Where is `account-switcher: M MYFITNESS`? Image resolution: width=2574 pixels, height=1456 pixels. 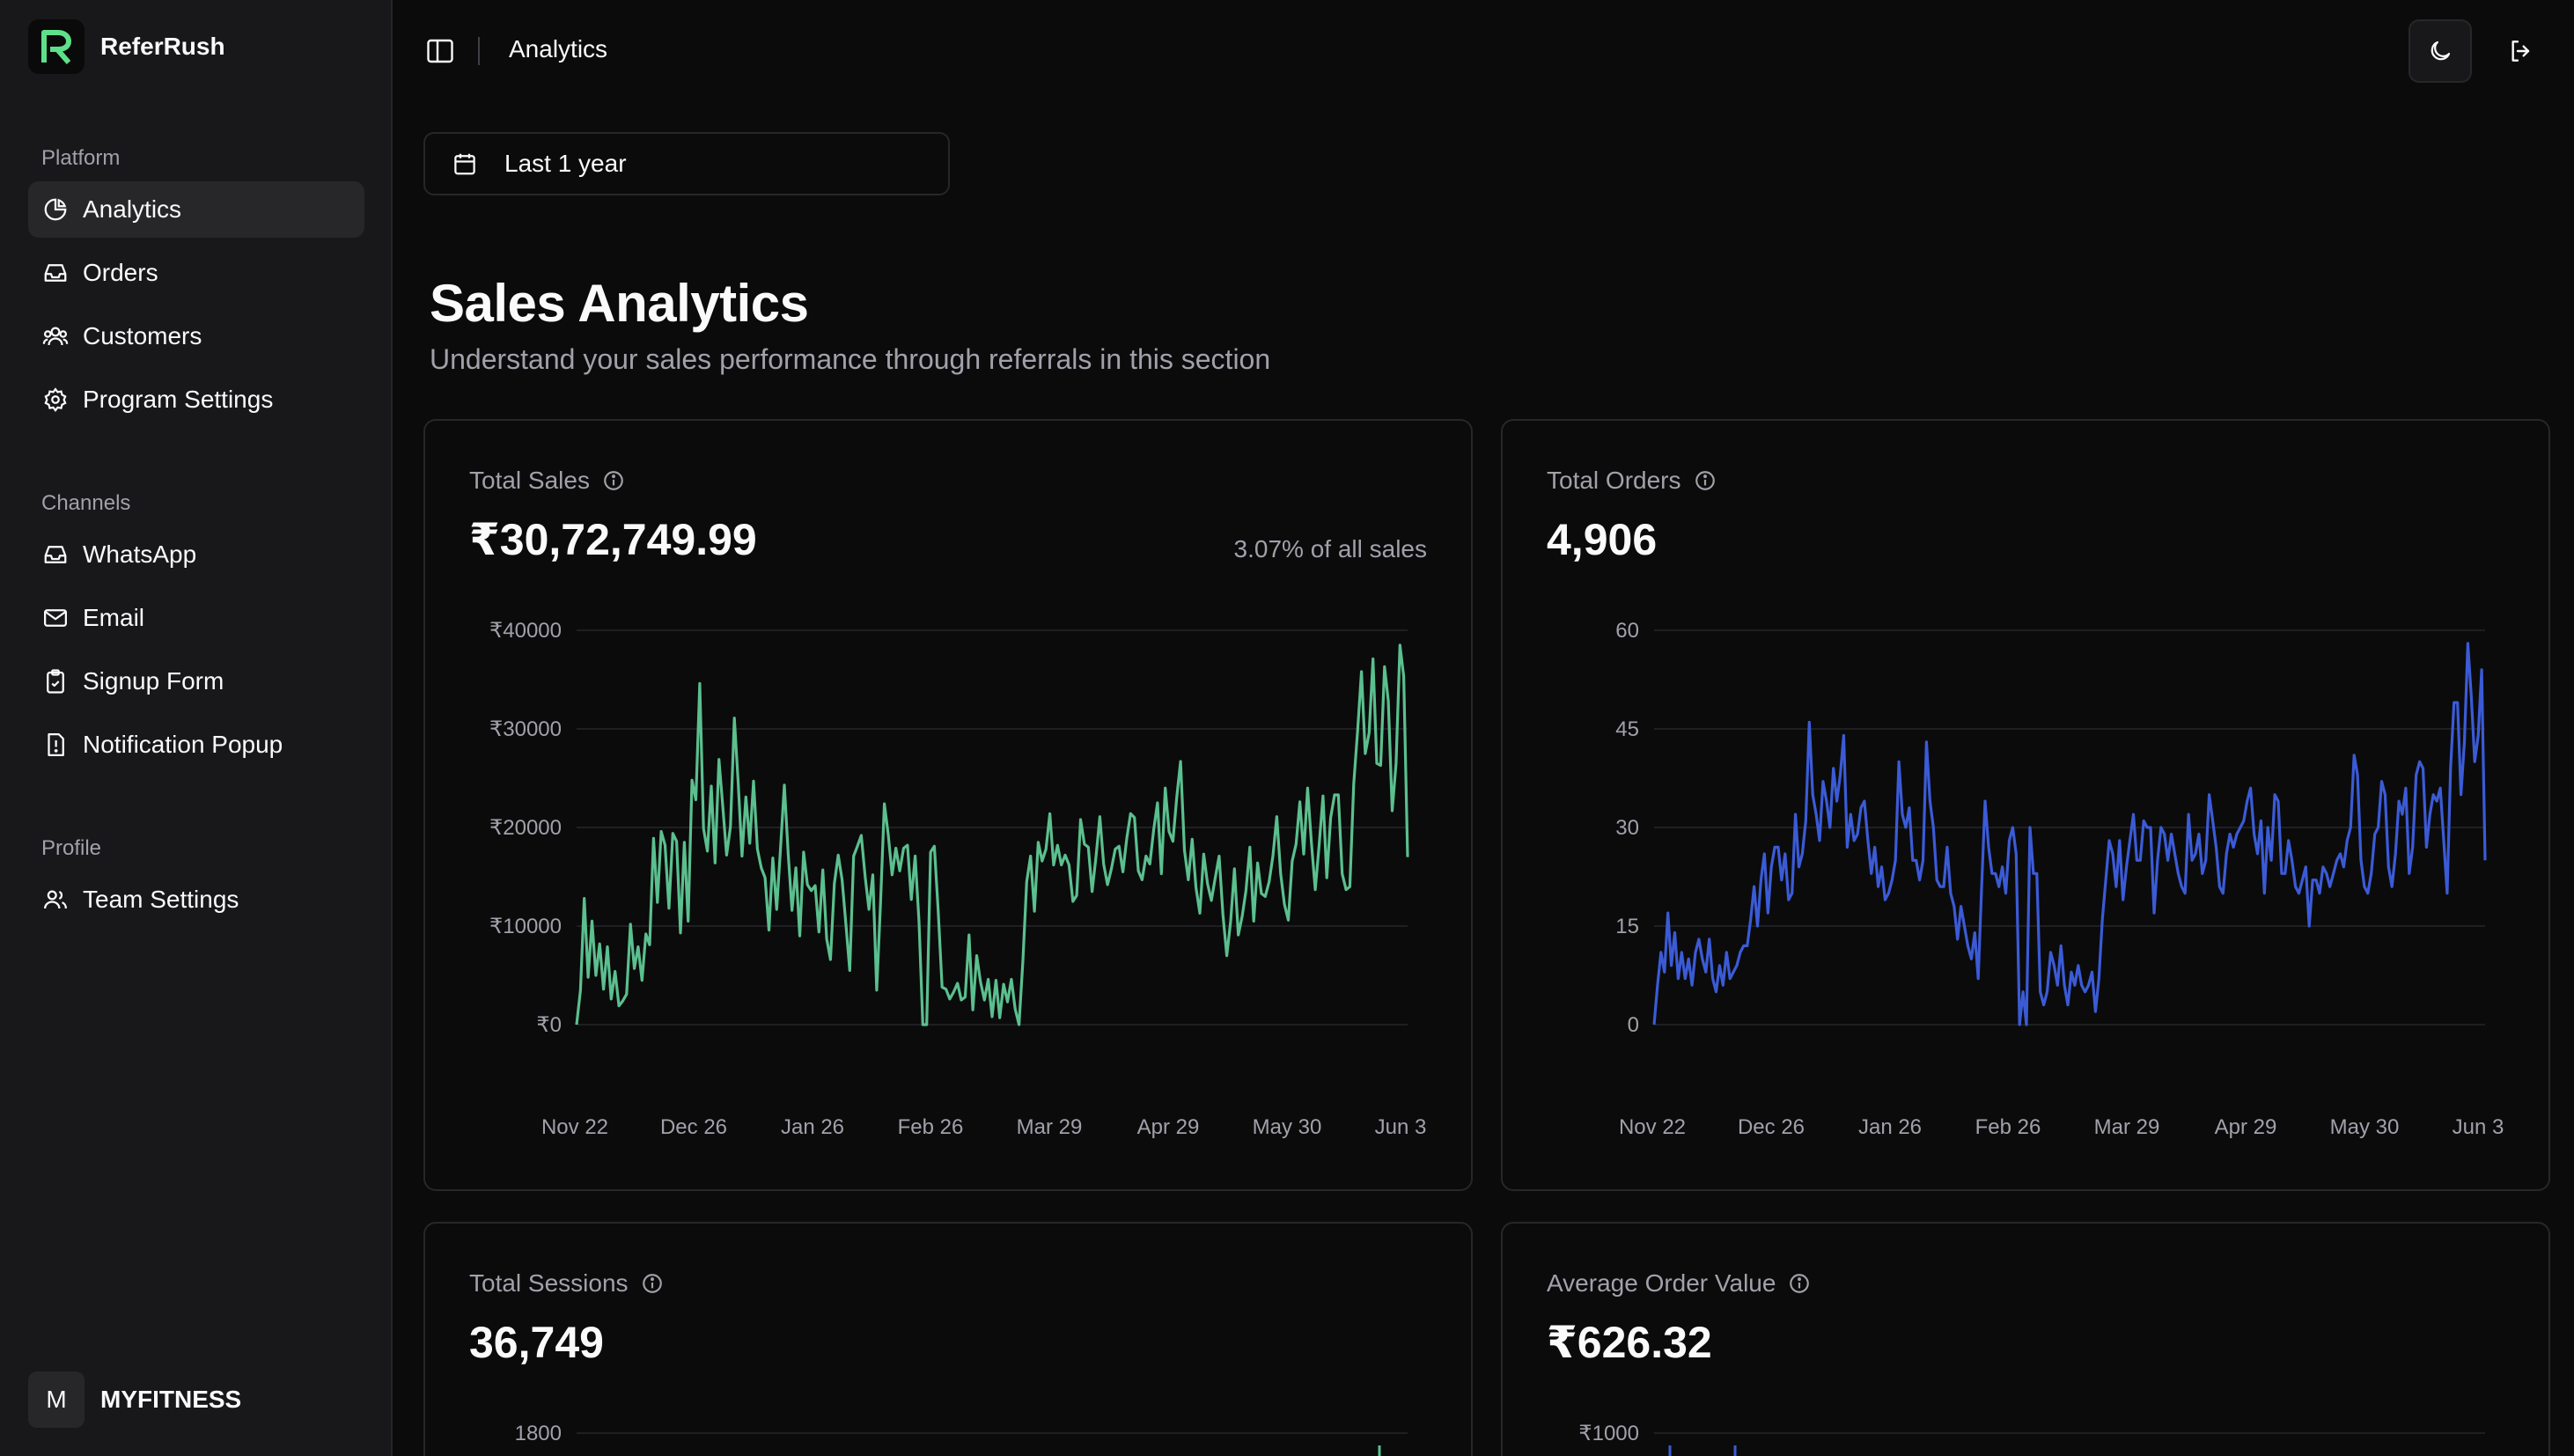
account-switcher: M MYFITNESS is located at coordinates (135, 1399).